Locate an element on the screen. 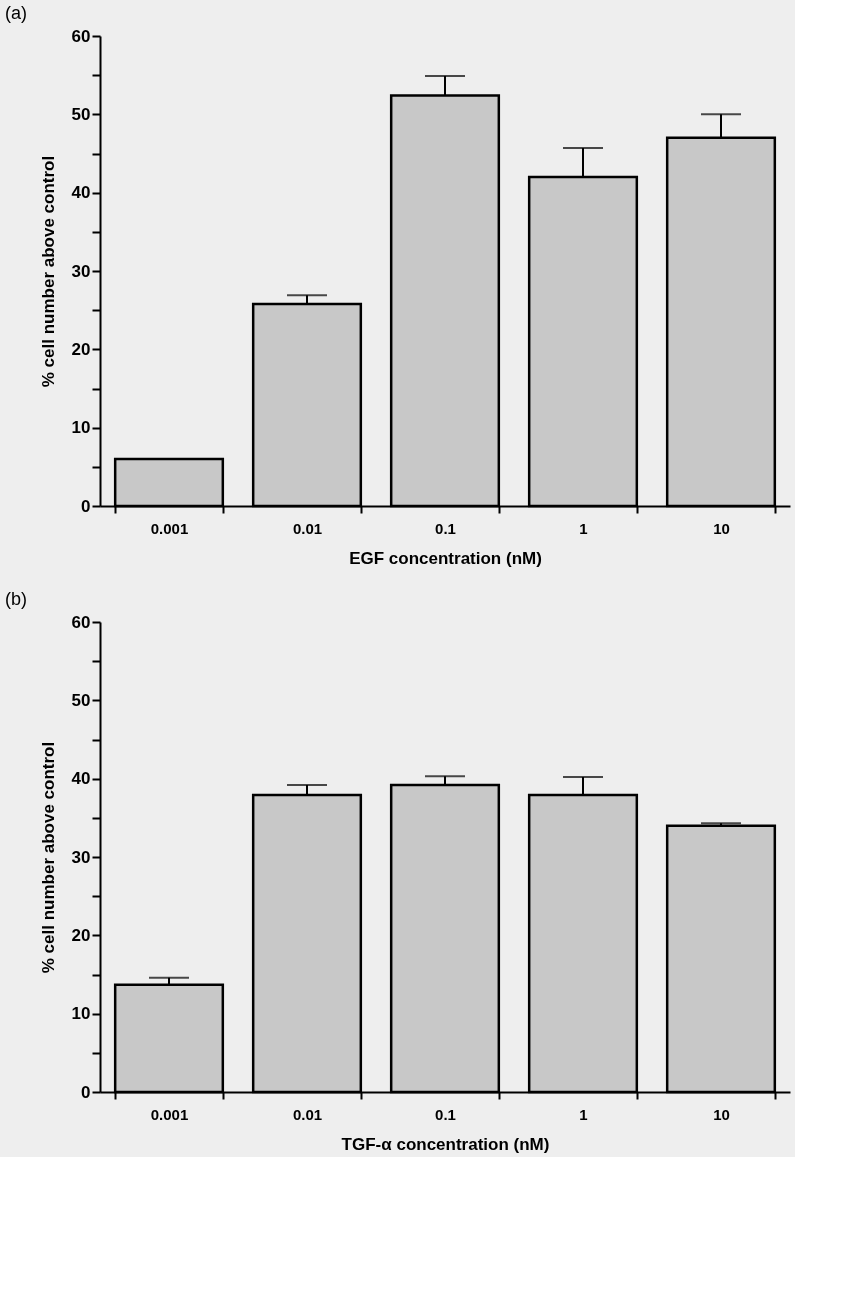 The height and width of the screenshot is (1296, 865). x-axis-title: TGF-α concentration (nM) is located at coordinates (445, 1144).